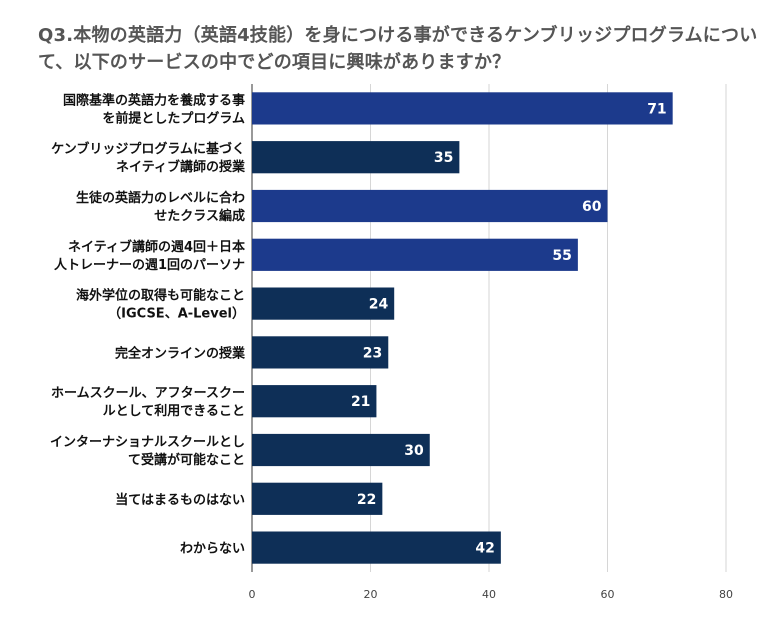 The height and width of the screenshot is (640, 781). What do you see at coordinates (160, 198) in the screenshot?
I see `category-label-line: 生徒の英語力のレベルに合わ` at bounding box center [160, 198].